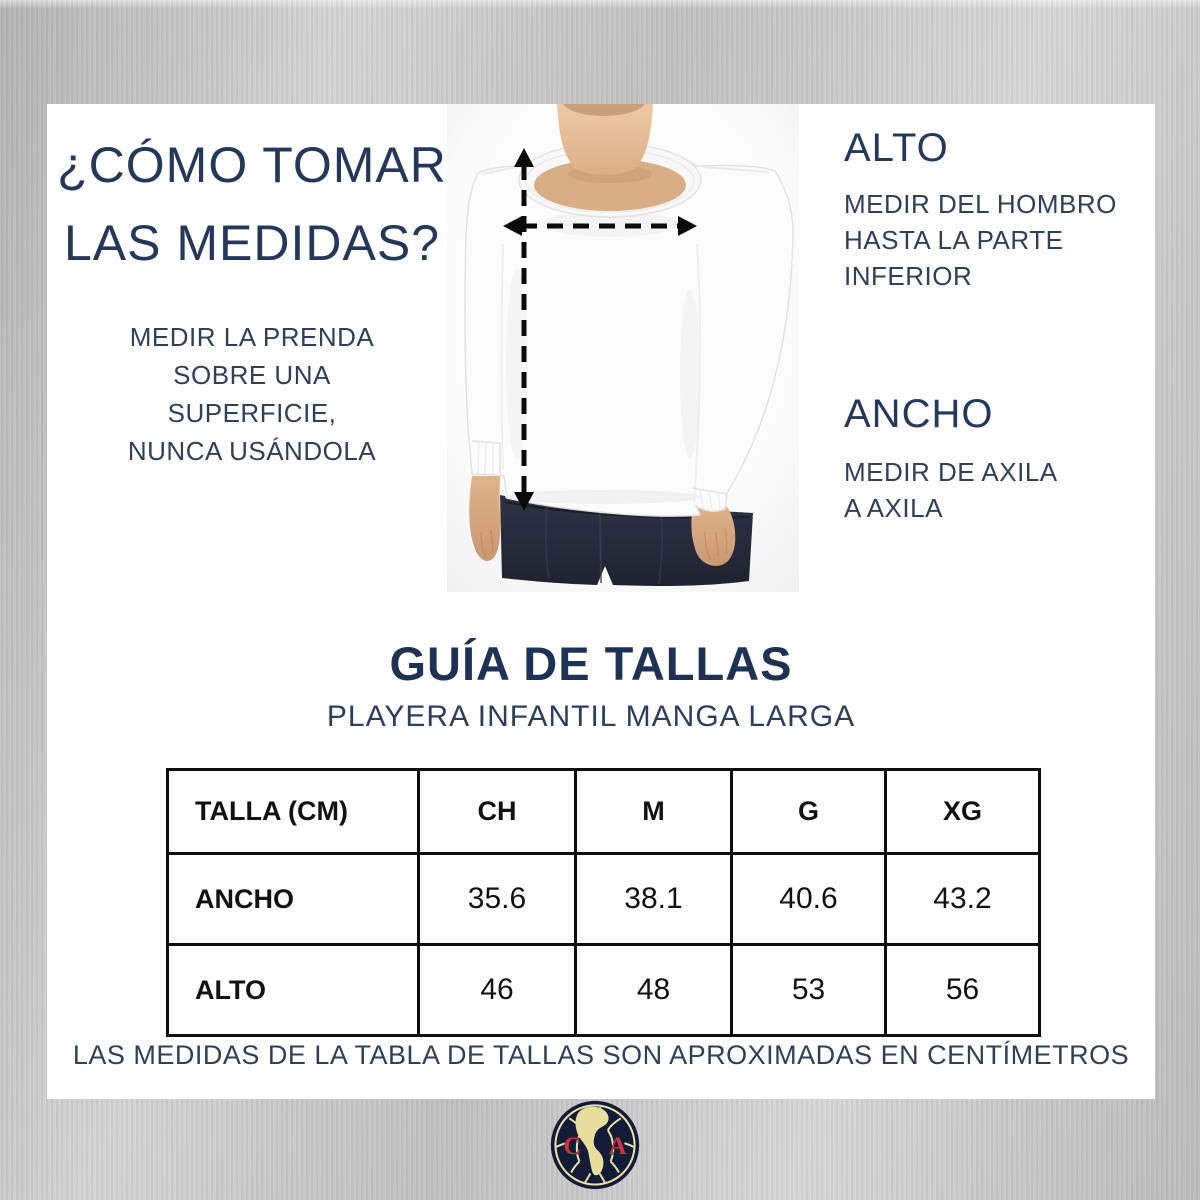 The width and height of the screenshot is (1200, 1200). What do you see at coordinates (893, 508) in the screenshot?
I see `ancho-desc-line: A AXILA` at bounding box center [893, 508].